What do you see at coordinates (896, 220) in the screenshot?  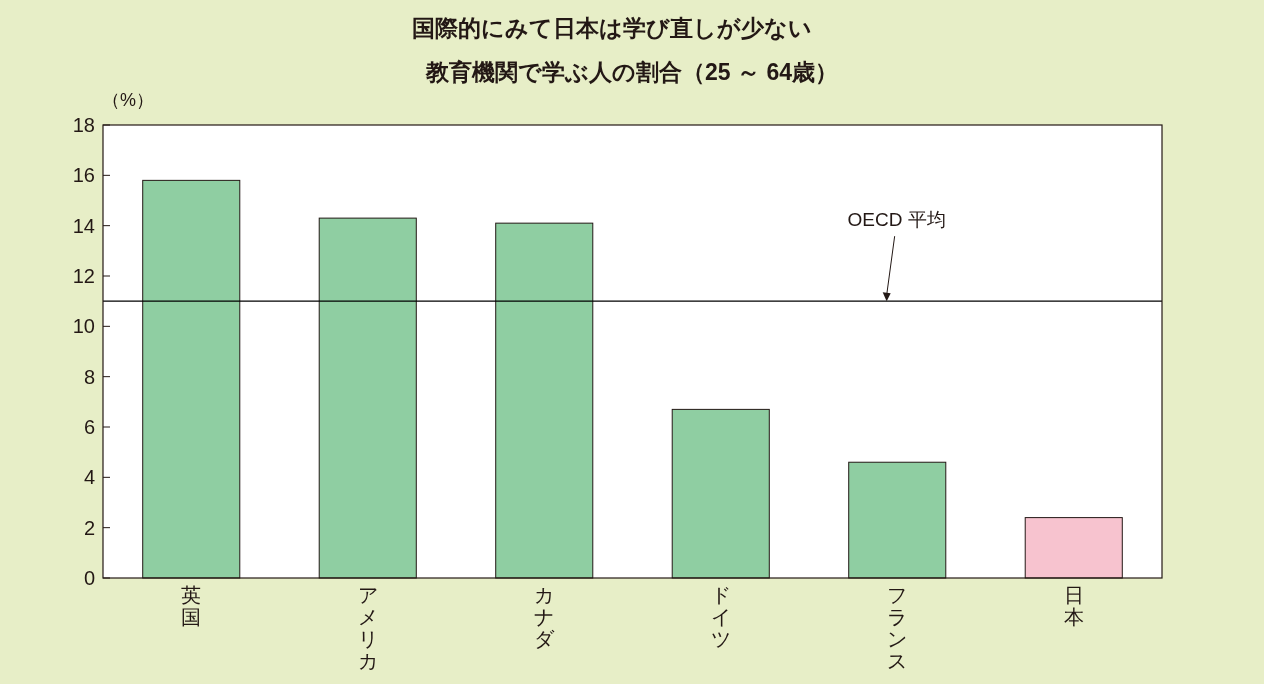 I see `ref-line-label: OECD 平均` at bounding box center [896, 220].